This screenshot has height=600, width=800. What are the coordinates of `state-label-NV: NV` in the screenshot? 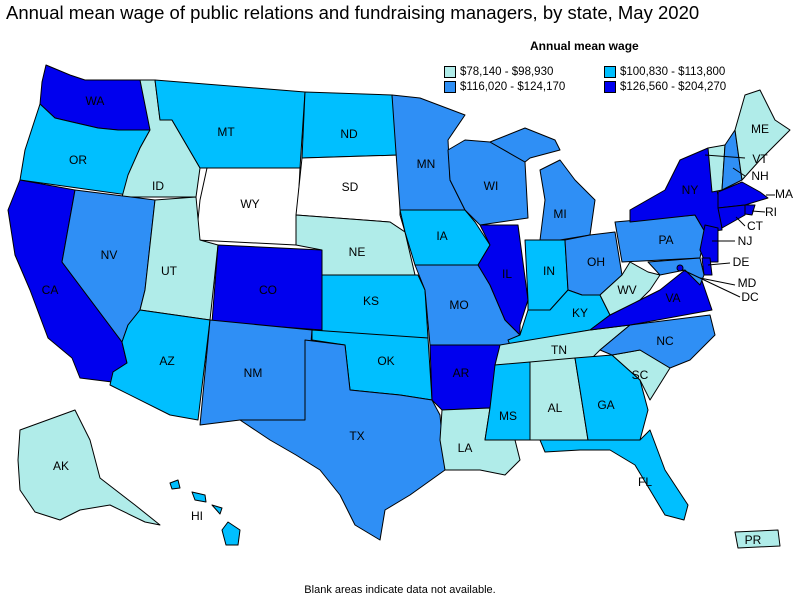 It's located at (109, 255).